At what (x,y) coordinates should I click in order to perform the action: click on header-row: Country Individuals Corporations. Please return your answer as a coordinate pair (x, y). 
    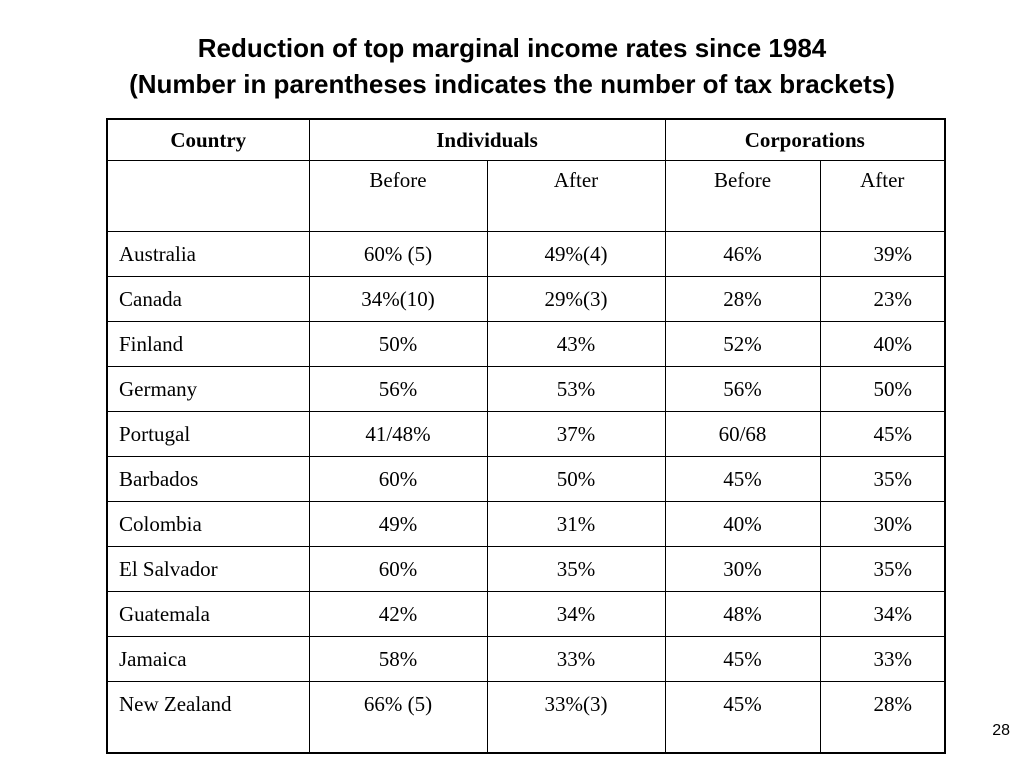
    Looking at the image, I should click on (526, 139).